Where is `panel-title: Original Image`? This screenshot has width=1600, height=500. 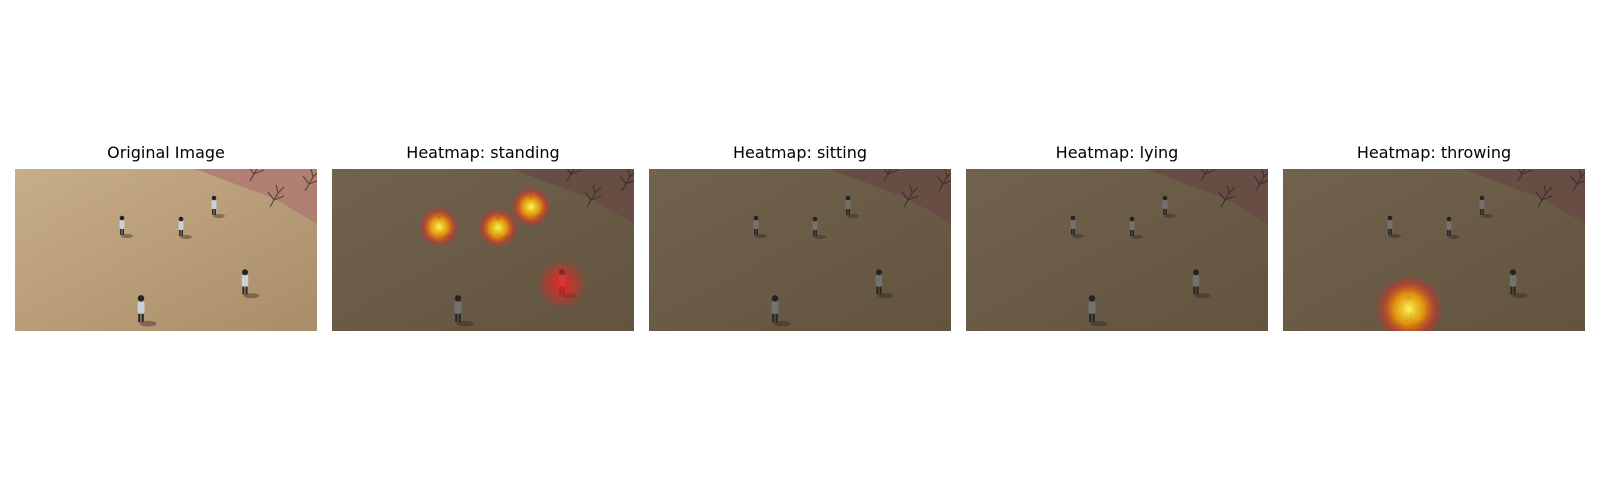
panel-title: Original Image is located at coordinates (166, 152).